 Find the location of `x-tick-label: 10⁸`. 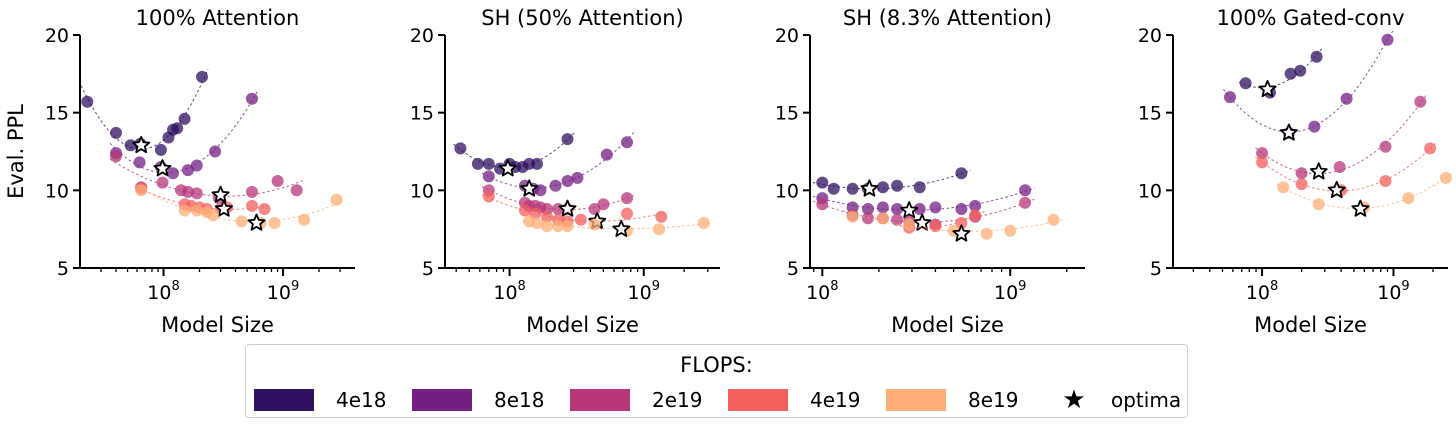

x-tick-label: 10⁸ is located at coordinates (1262, 291).